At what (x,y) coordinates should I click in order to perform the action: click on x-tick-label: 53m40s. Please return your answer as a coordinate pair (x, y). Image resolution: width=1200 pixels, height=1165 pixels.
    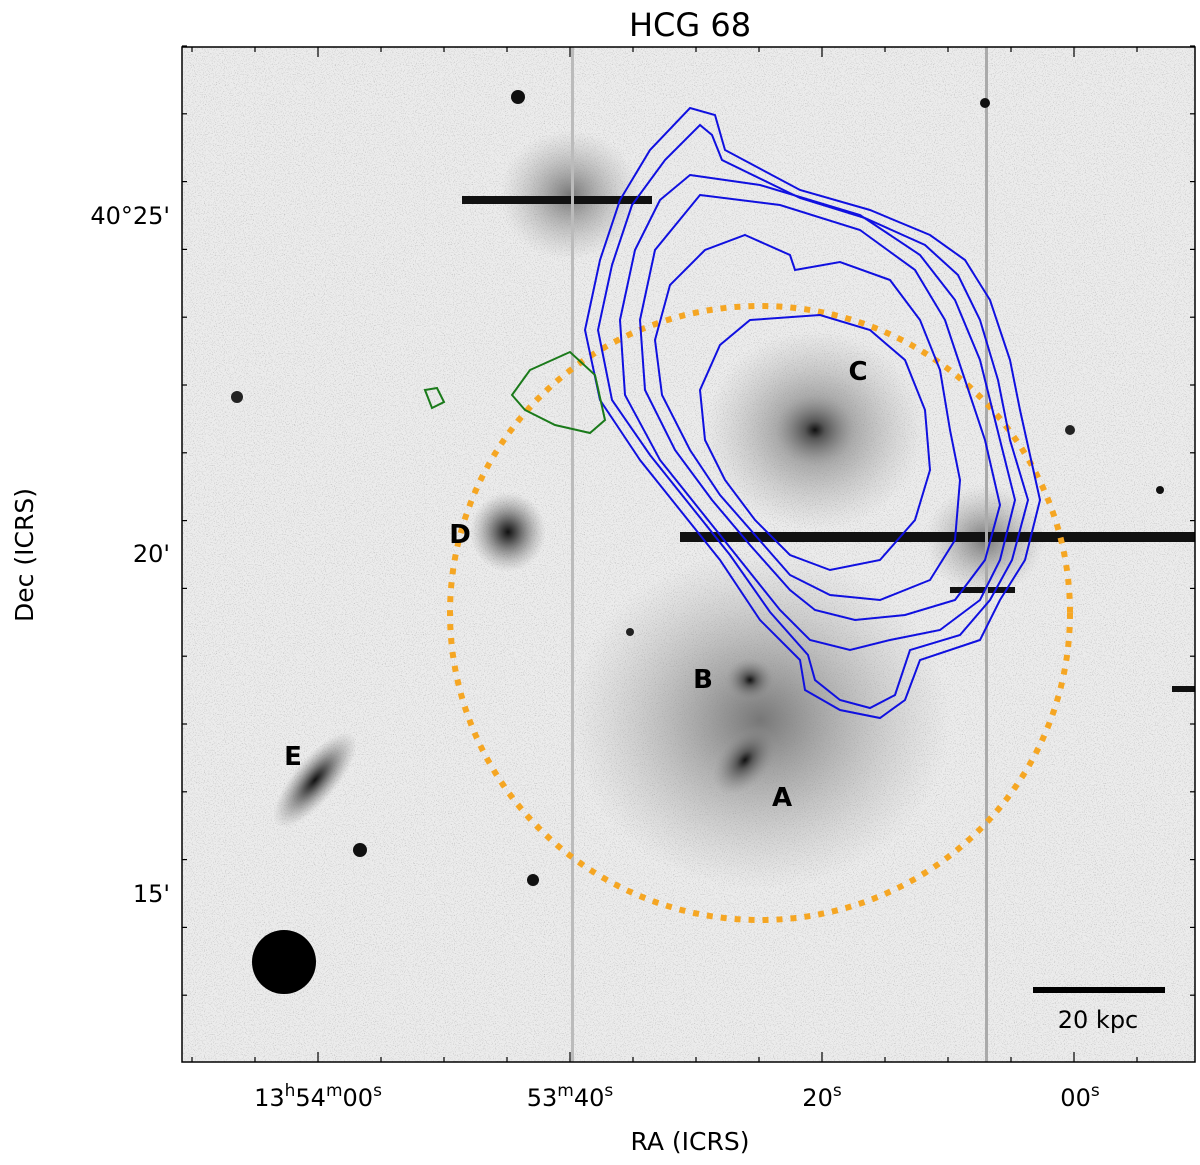
    Looking at the image, I should click on (570, 1096).